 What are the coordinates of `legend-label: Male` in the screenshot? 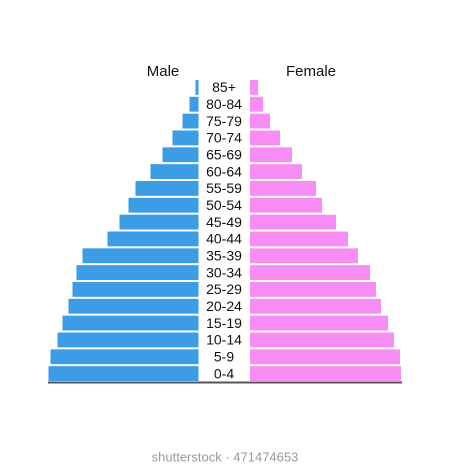 It's located at (163, 71).